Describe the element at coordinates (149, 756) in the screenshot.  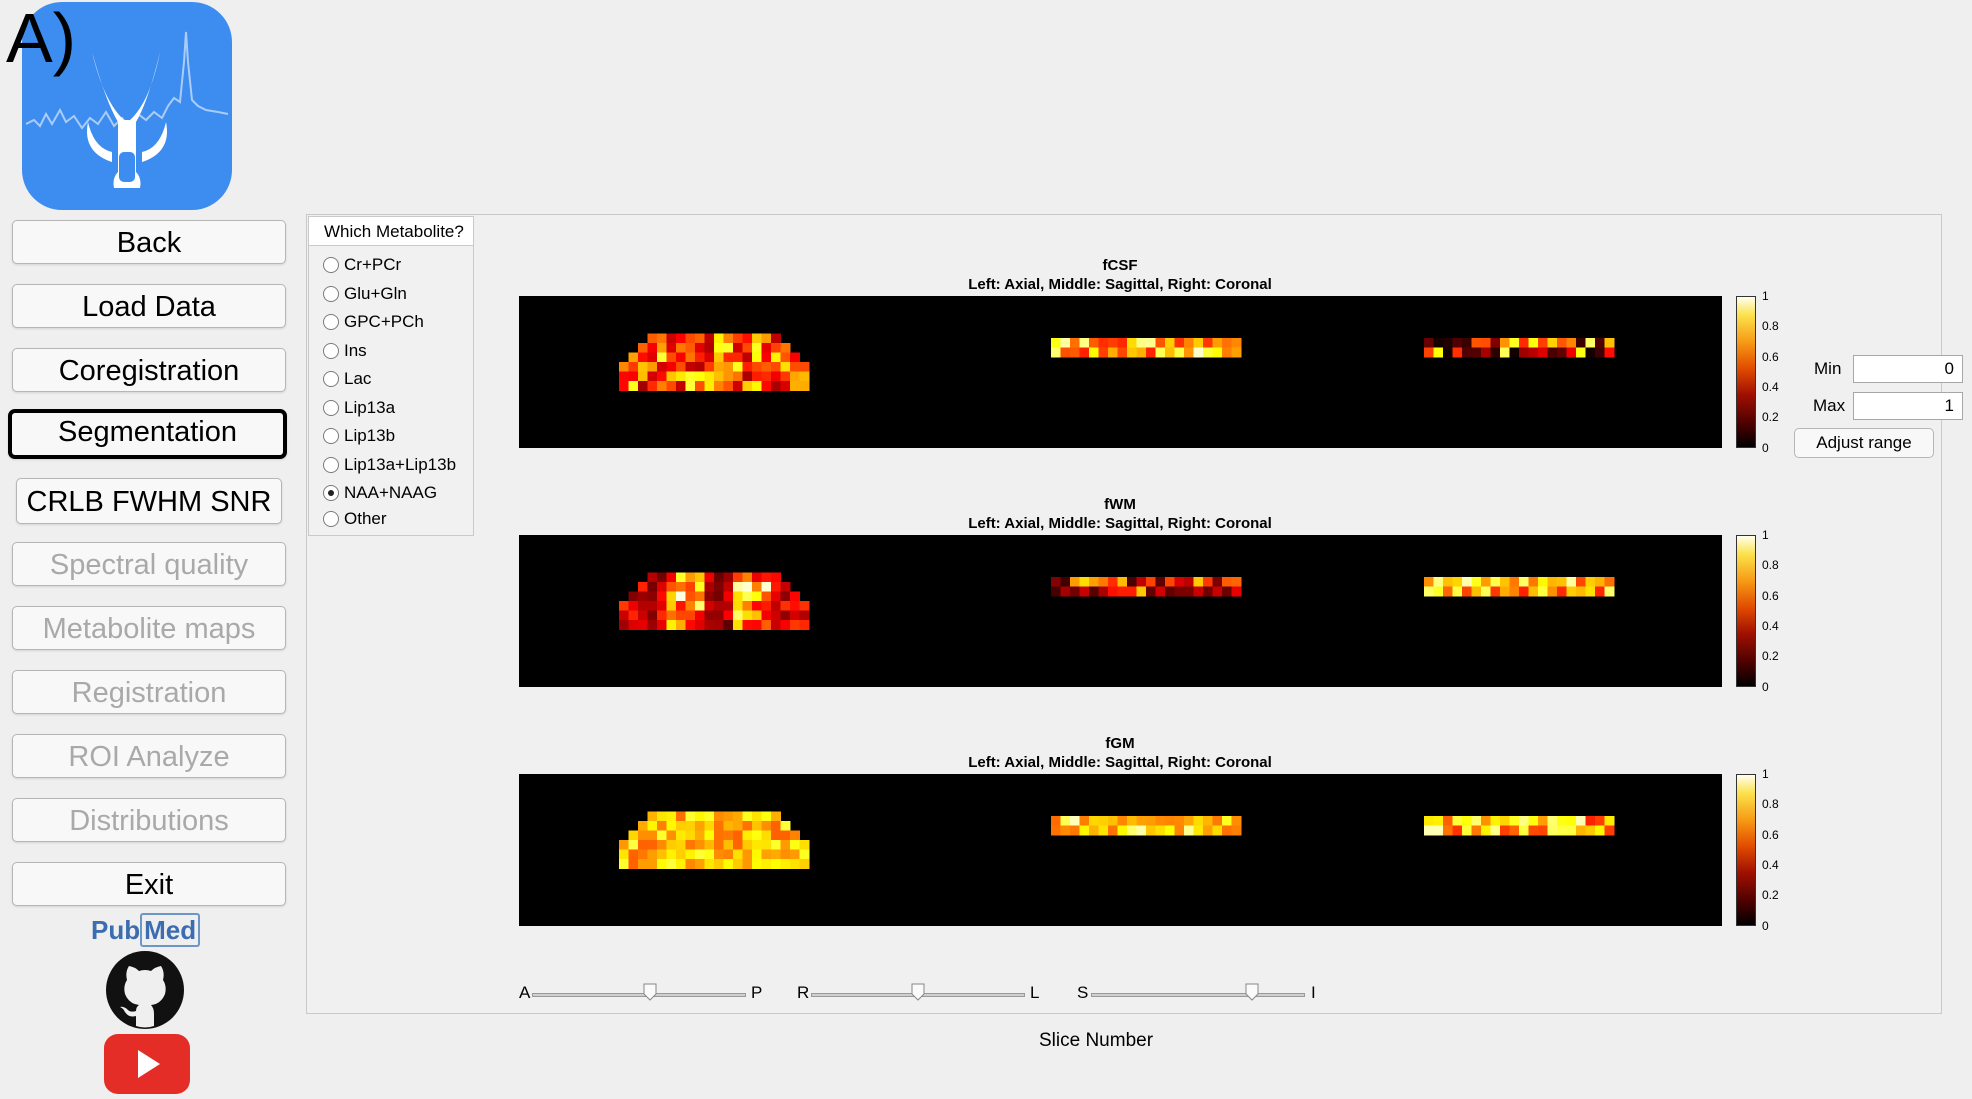
I see `roi-analyze-button: ROI Analyze` at that location.